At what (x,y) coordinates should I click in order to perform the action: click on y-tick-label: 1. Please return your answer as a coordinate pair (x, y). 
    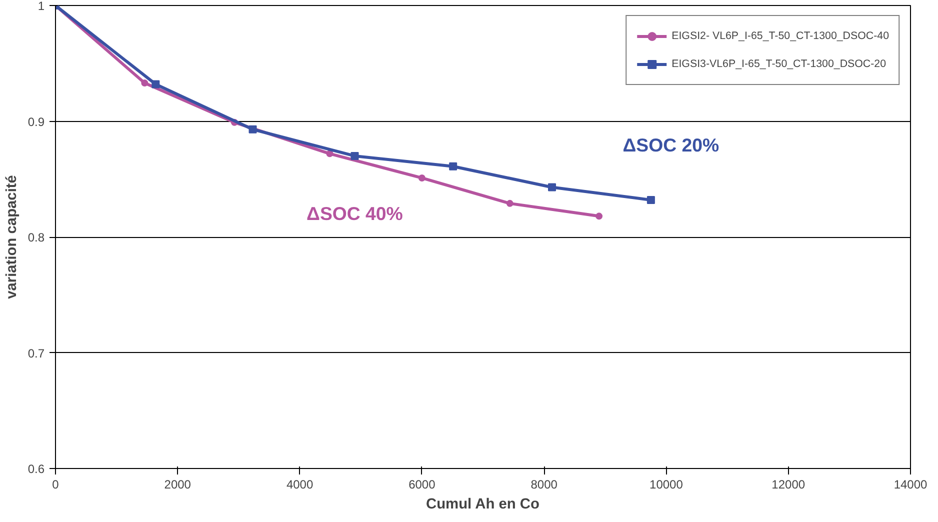
    Looking at the image, I should click on (41, 6).